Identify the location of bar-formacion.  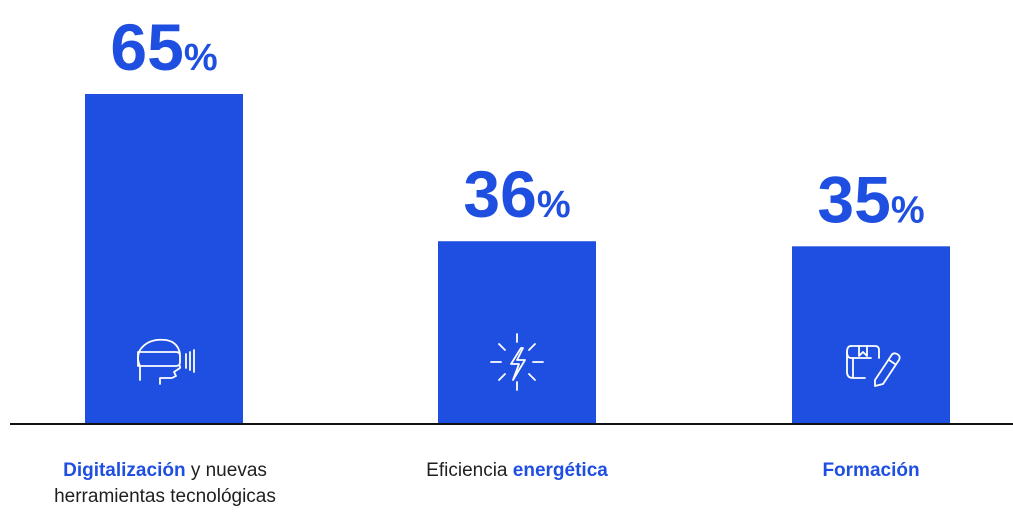
(871, 335).